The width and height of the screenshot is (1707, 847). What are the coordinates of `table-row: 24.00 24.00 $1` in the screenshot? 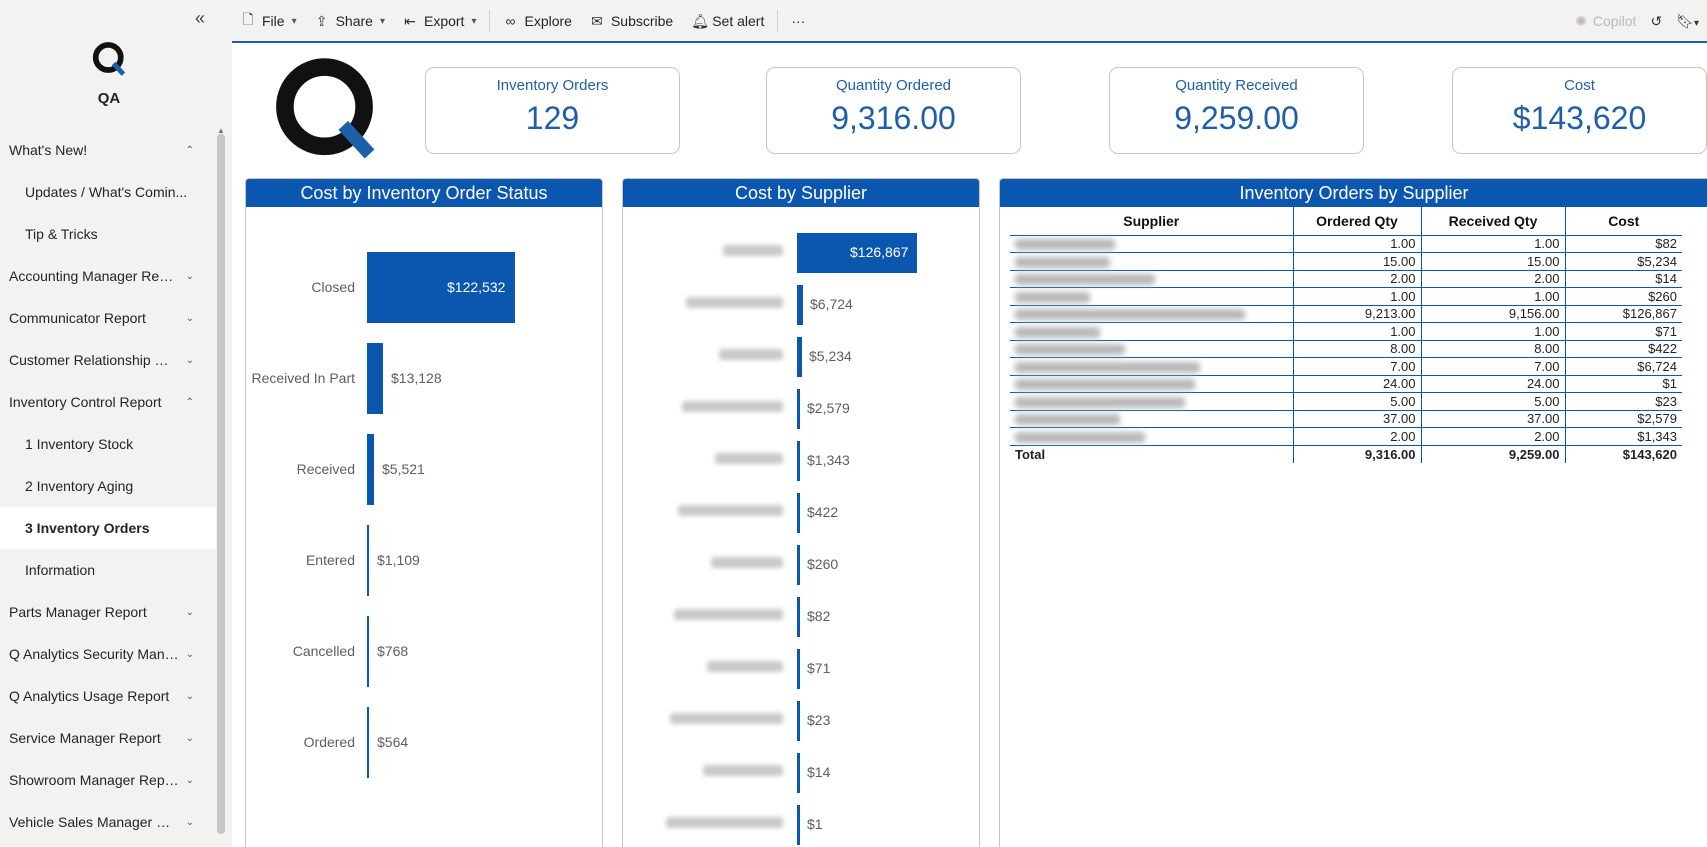 It's located at (1346, 384).